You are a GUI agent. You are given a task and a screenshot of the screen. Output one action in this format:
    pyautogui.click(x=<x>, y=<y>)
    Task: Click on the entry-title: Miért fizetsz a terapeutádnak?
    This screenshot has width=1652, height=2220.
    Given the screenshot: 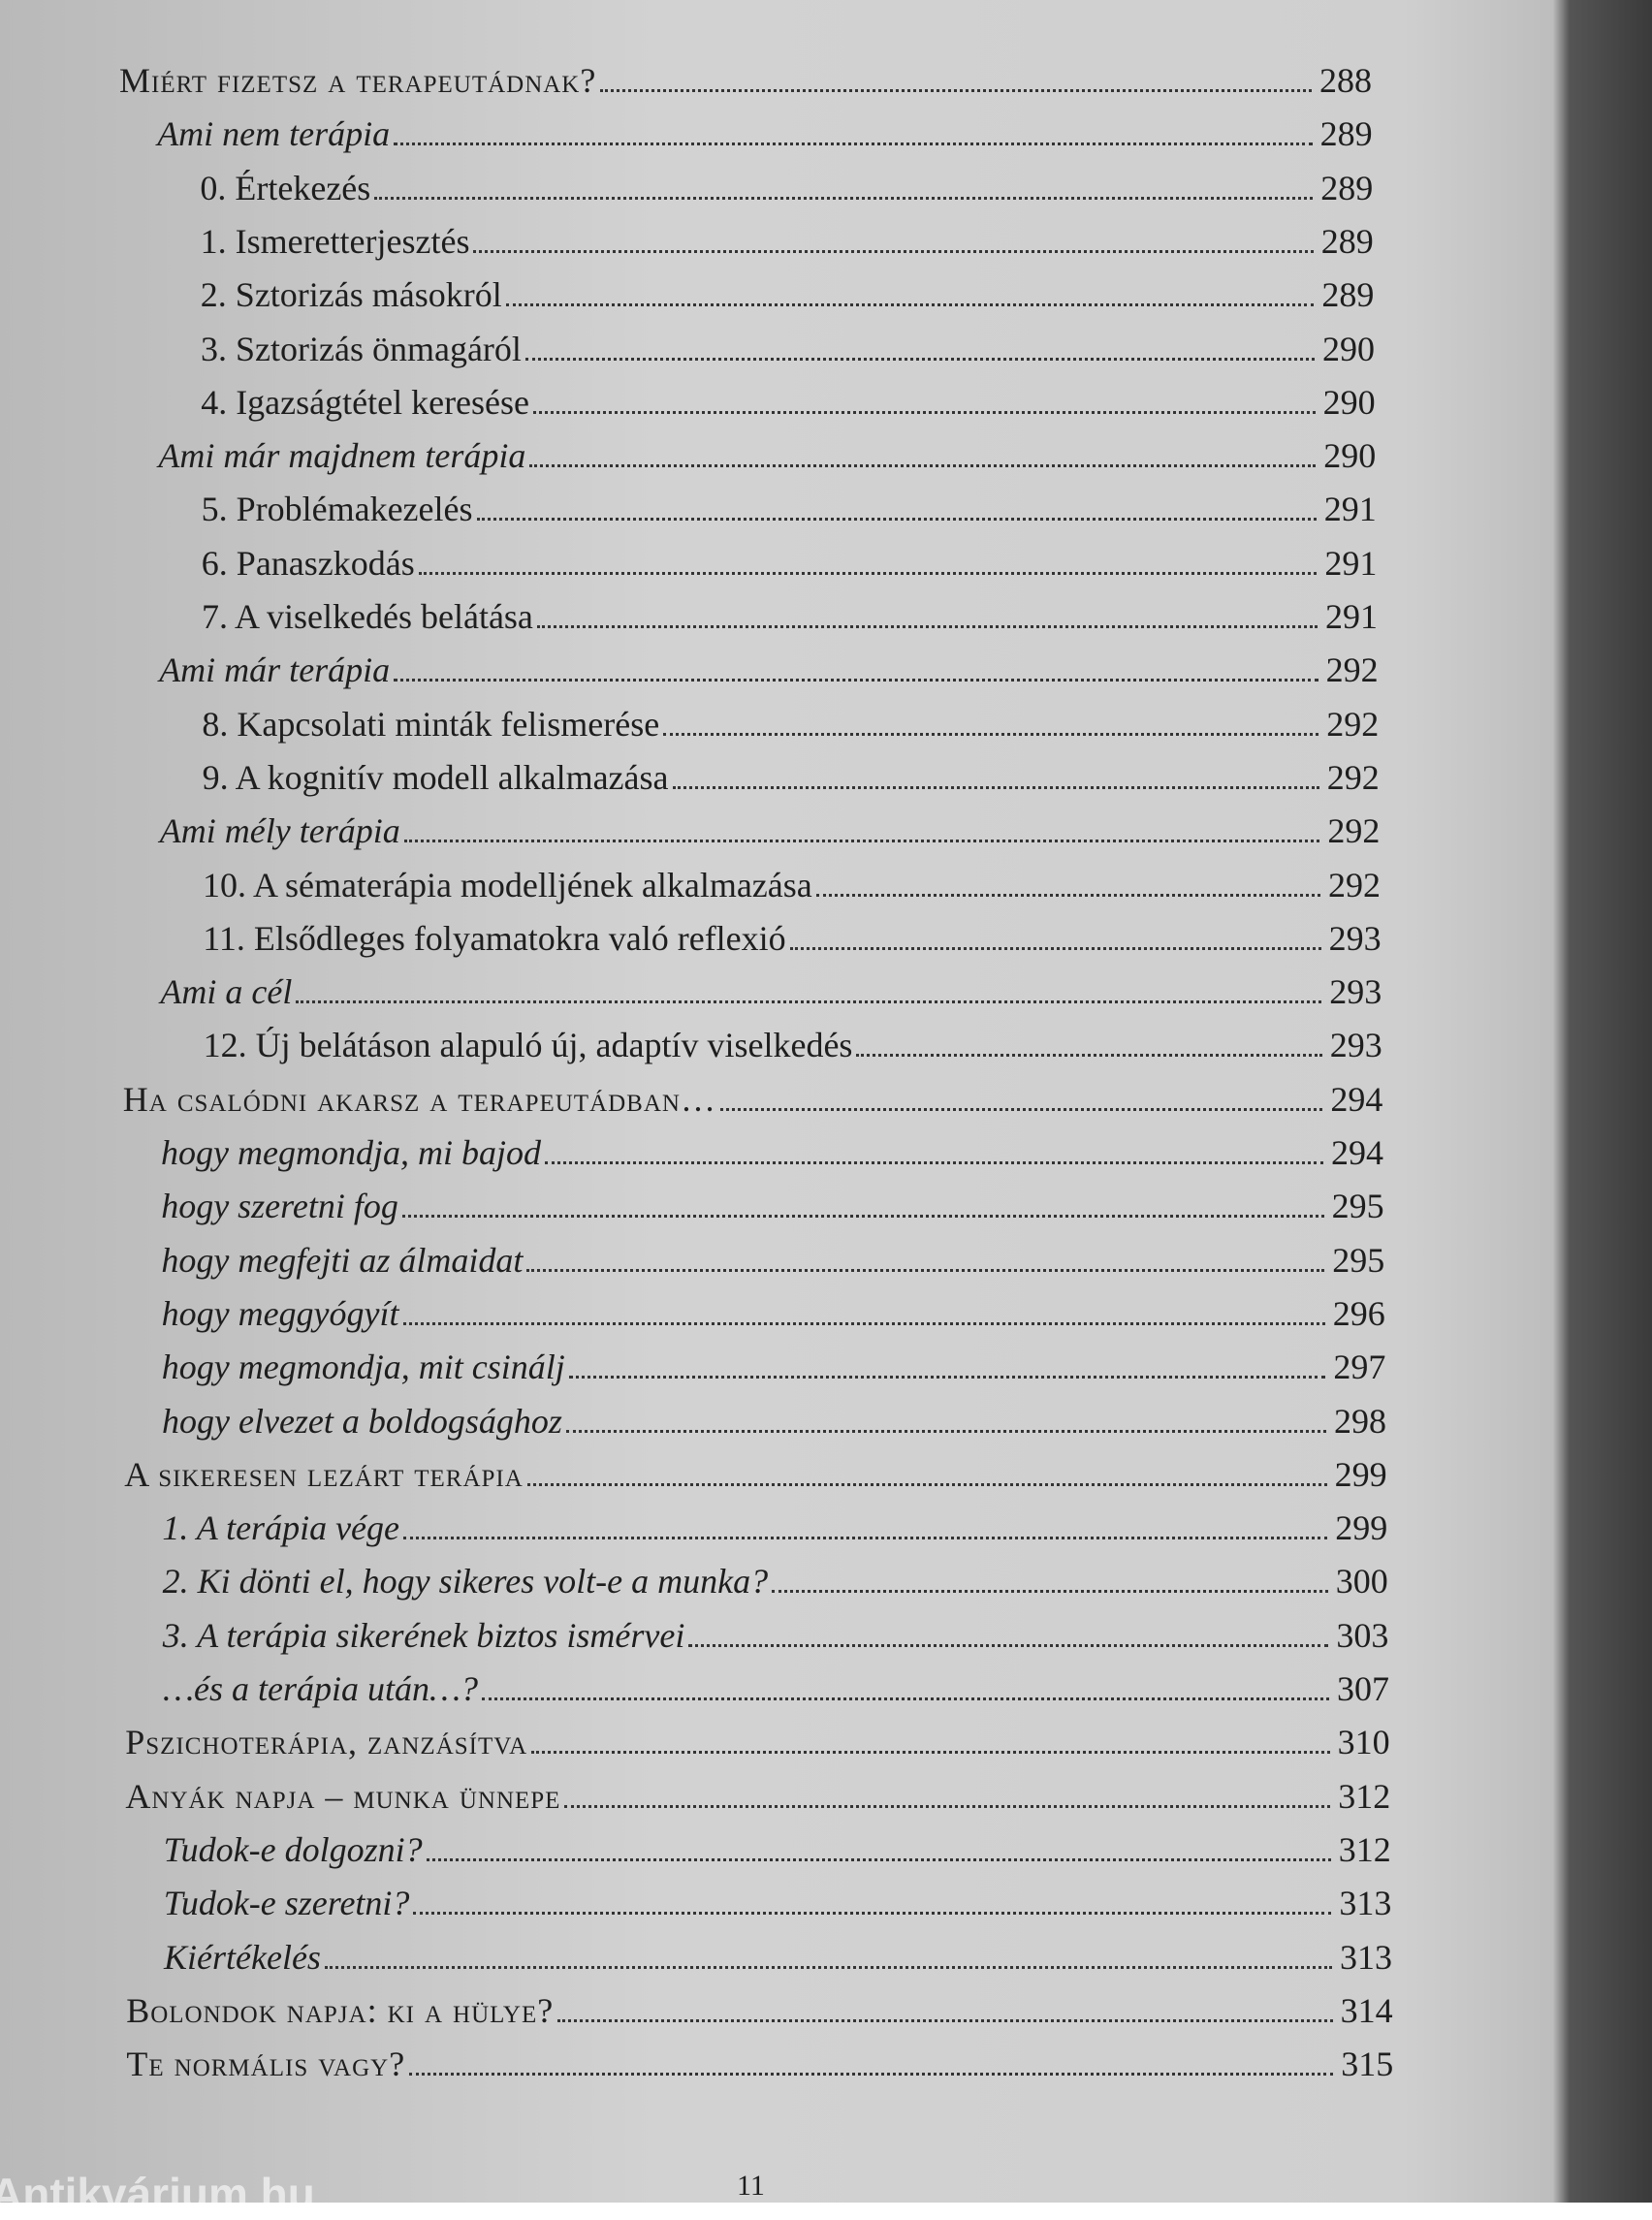 What is the action you would take?
    pyautogui.click(x=359, y=80)
    